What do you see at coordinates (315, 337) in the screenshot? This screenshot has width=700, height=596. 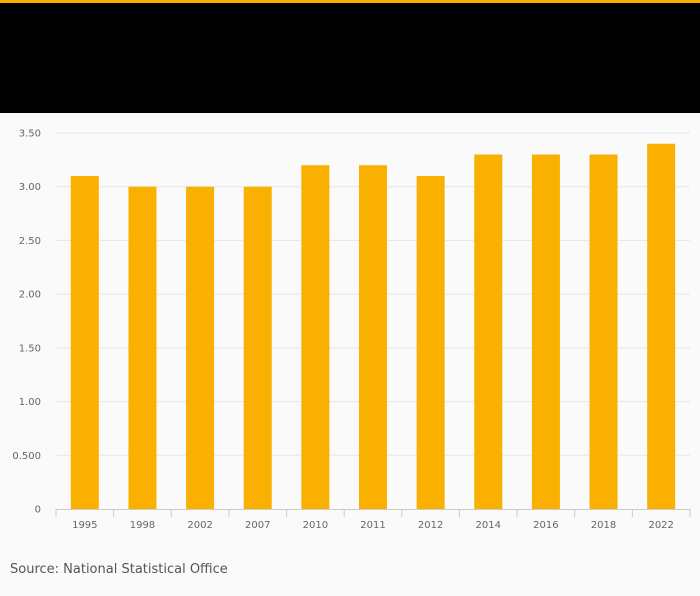 I see `bar-2010` at bounding box center [315, 337].